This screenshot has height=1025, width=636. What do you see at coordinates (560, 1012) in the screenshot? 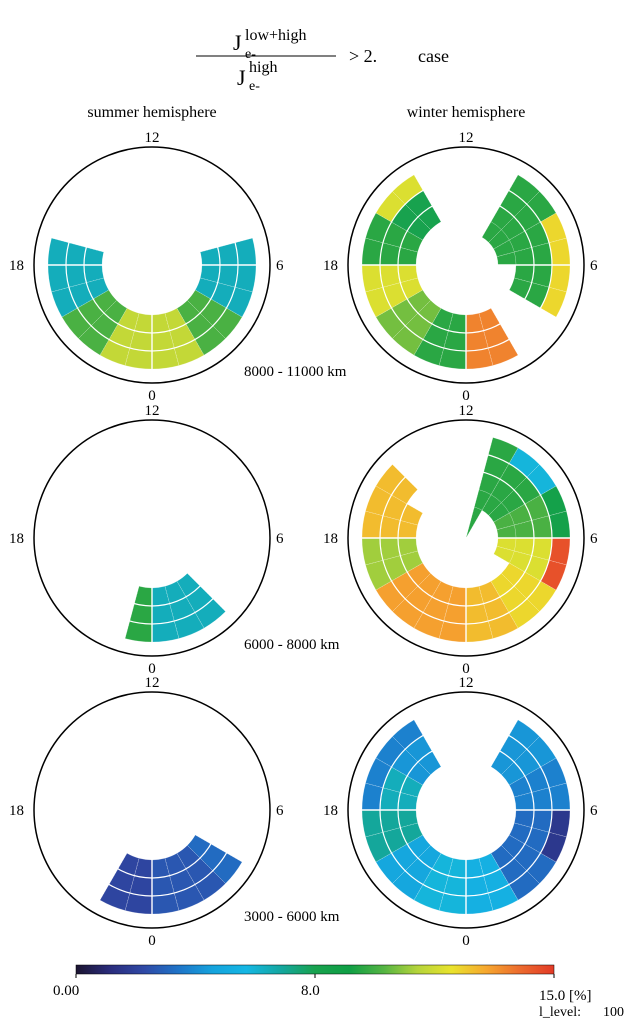
I see `colorbar-level-label: l_level:` at bounding box center [560, 1012].